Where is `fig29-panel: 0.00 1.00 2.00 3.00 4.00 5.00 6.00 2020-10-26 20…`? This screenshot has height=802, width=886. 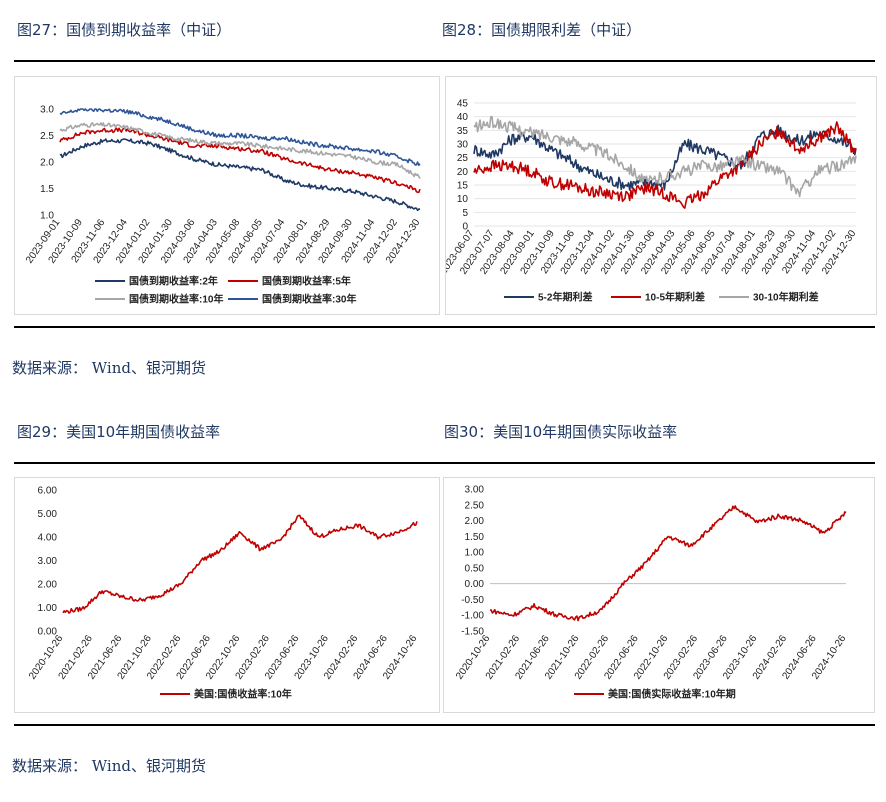 fig29-panel: 0.00 1.00 2.00 3.00 4.00 5.00 6.00 2020-10-26 20… is located at coordinates (227, 595).